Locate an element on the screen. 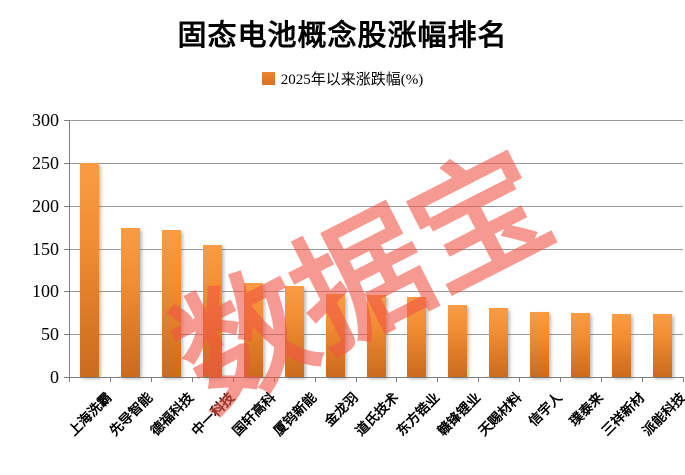 This screenshot has width=685, height=475. y-axis-label: 0 is located at coordinates (54, 377).